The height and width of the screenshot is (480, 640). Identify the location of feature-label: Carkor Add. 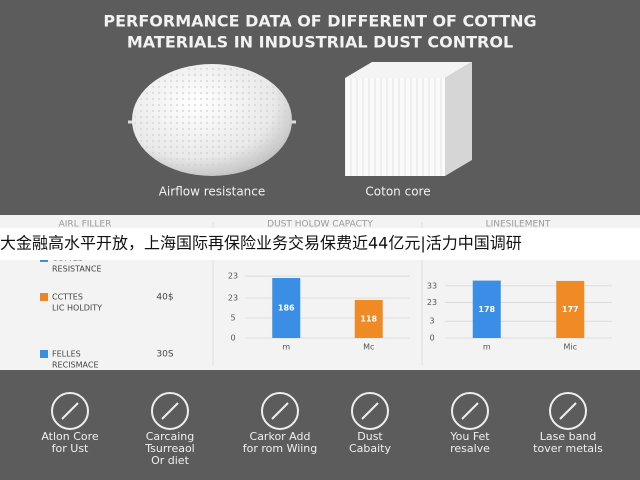
(280, 436).